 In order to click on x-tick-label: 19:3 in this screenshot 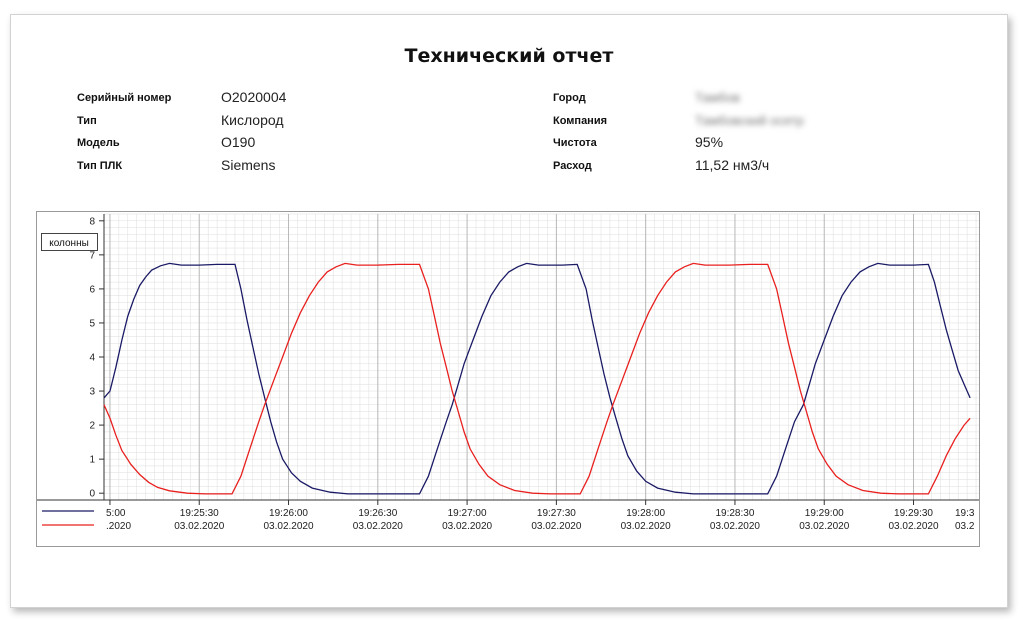, I will do `click(965, 513)`.